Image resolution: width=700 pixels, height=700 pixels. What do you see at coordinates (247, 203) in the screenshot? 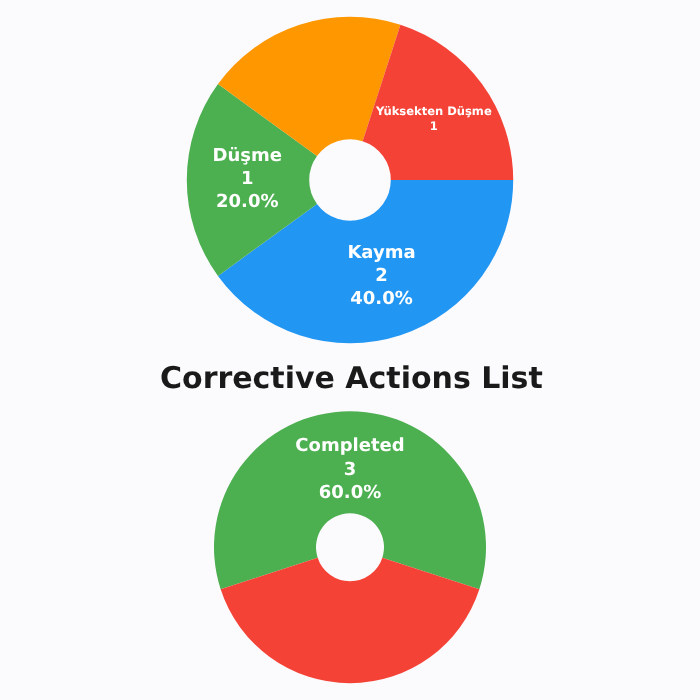
I see `text: 20.0%` at bounding box center [247, 203].